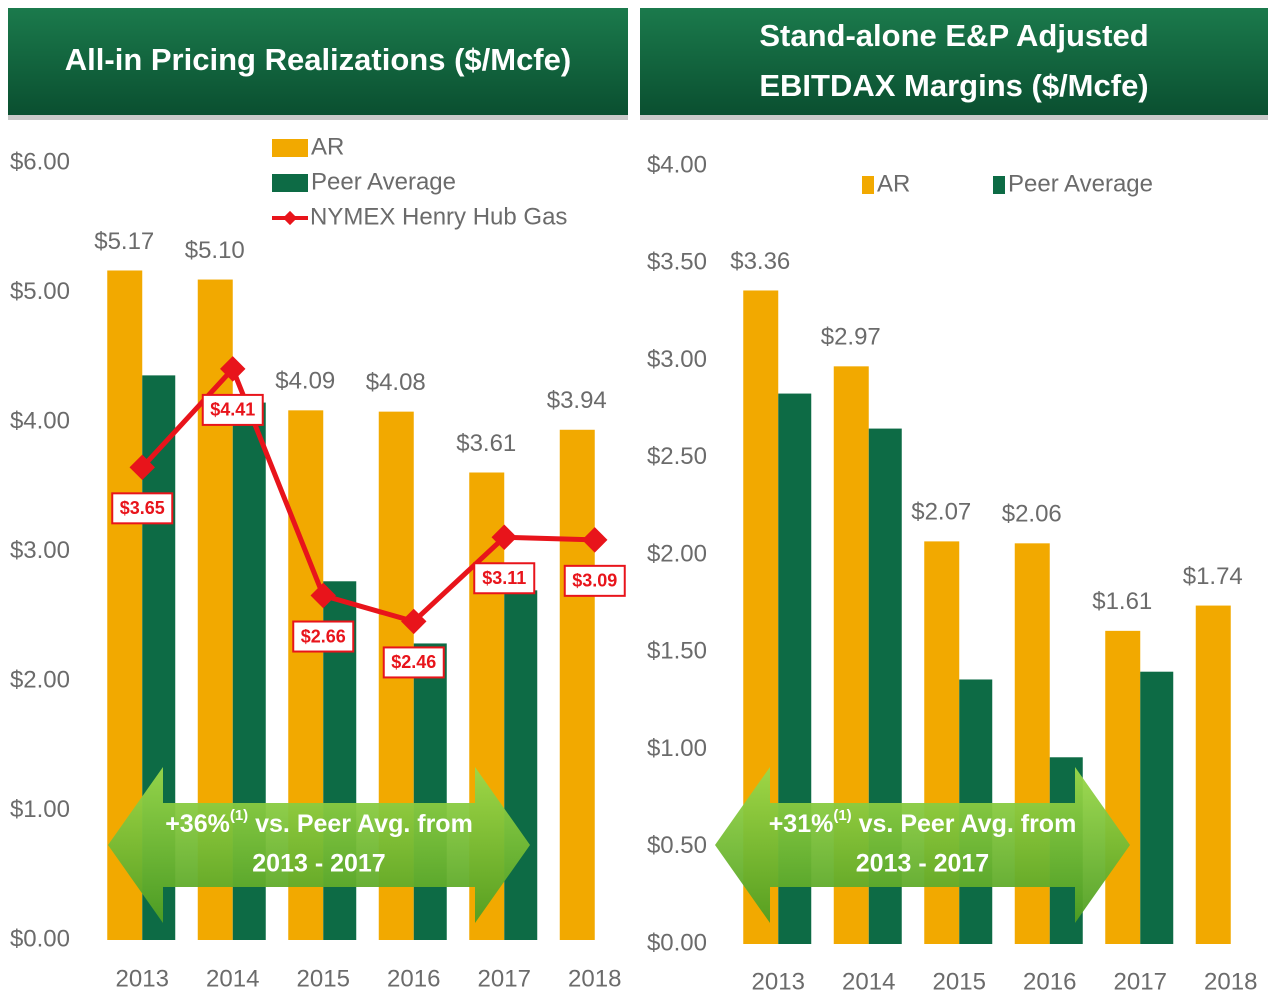  I want to click on value-label: $4.09, so click(305, 381).